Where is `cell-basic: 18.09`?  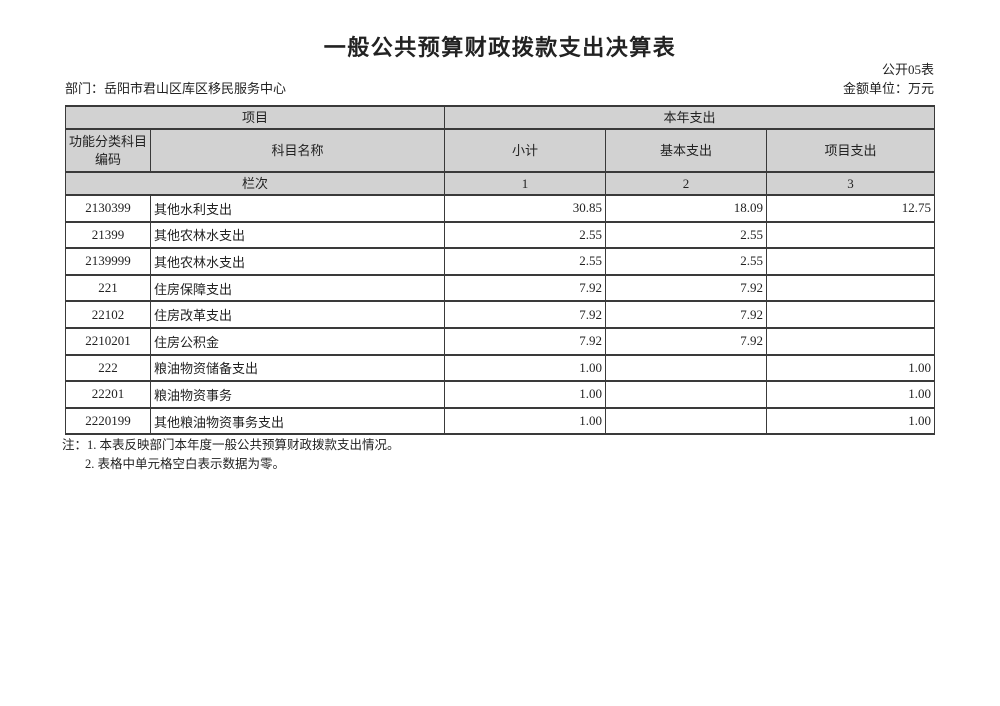 cell-basic: 18.09 is located at coordinates (686, 208).